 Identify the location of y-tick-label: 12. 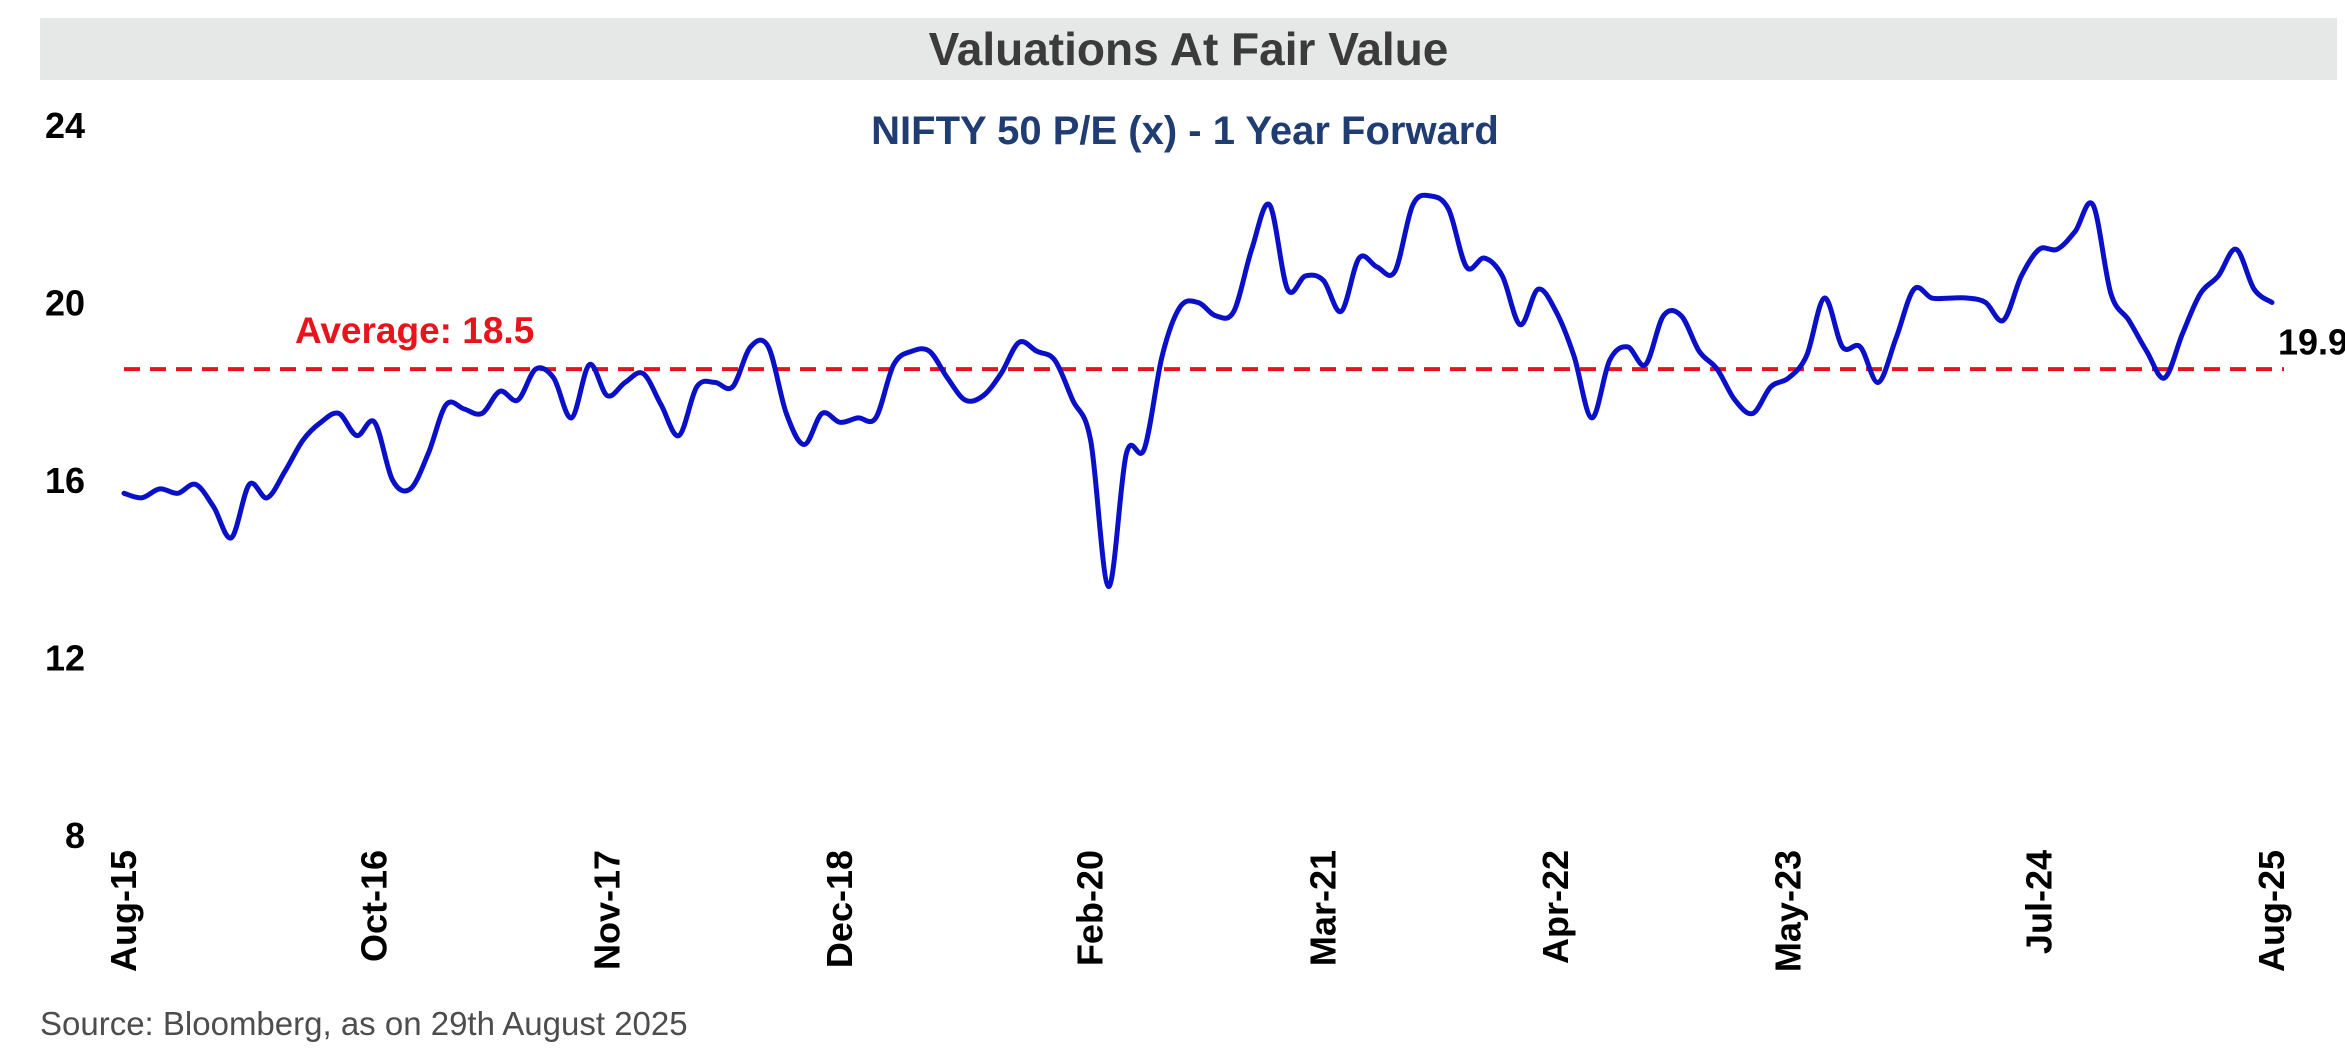
(65, 658).